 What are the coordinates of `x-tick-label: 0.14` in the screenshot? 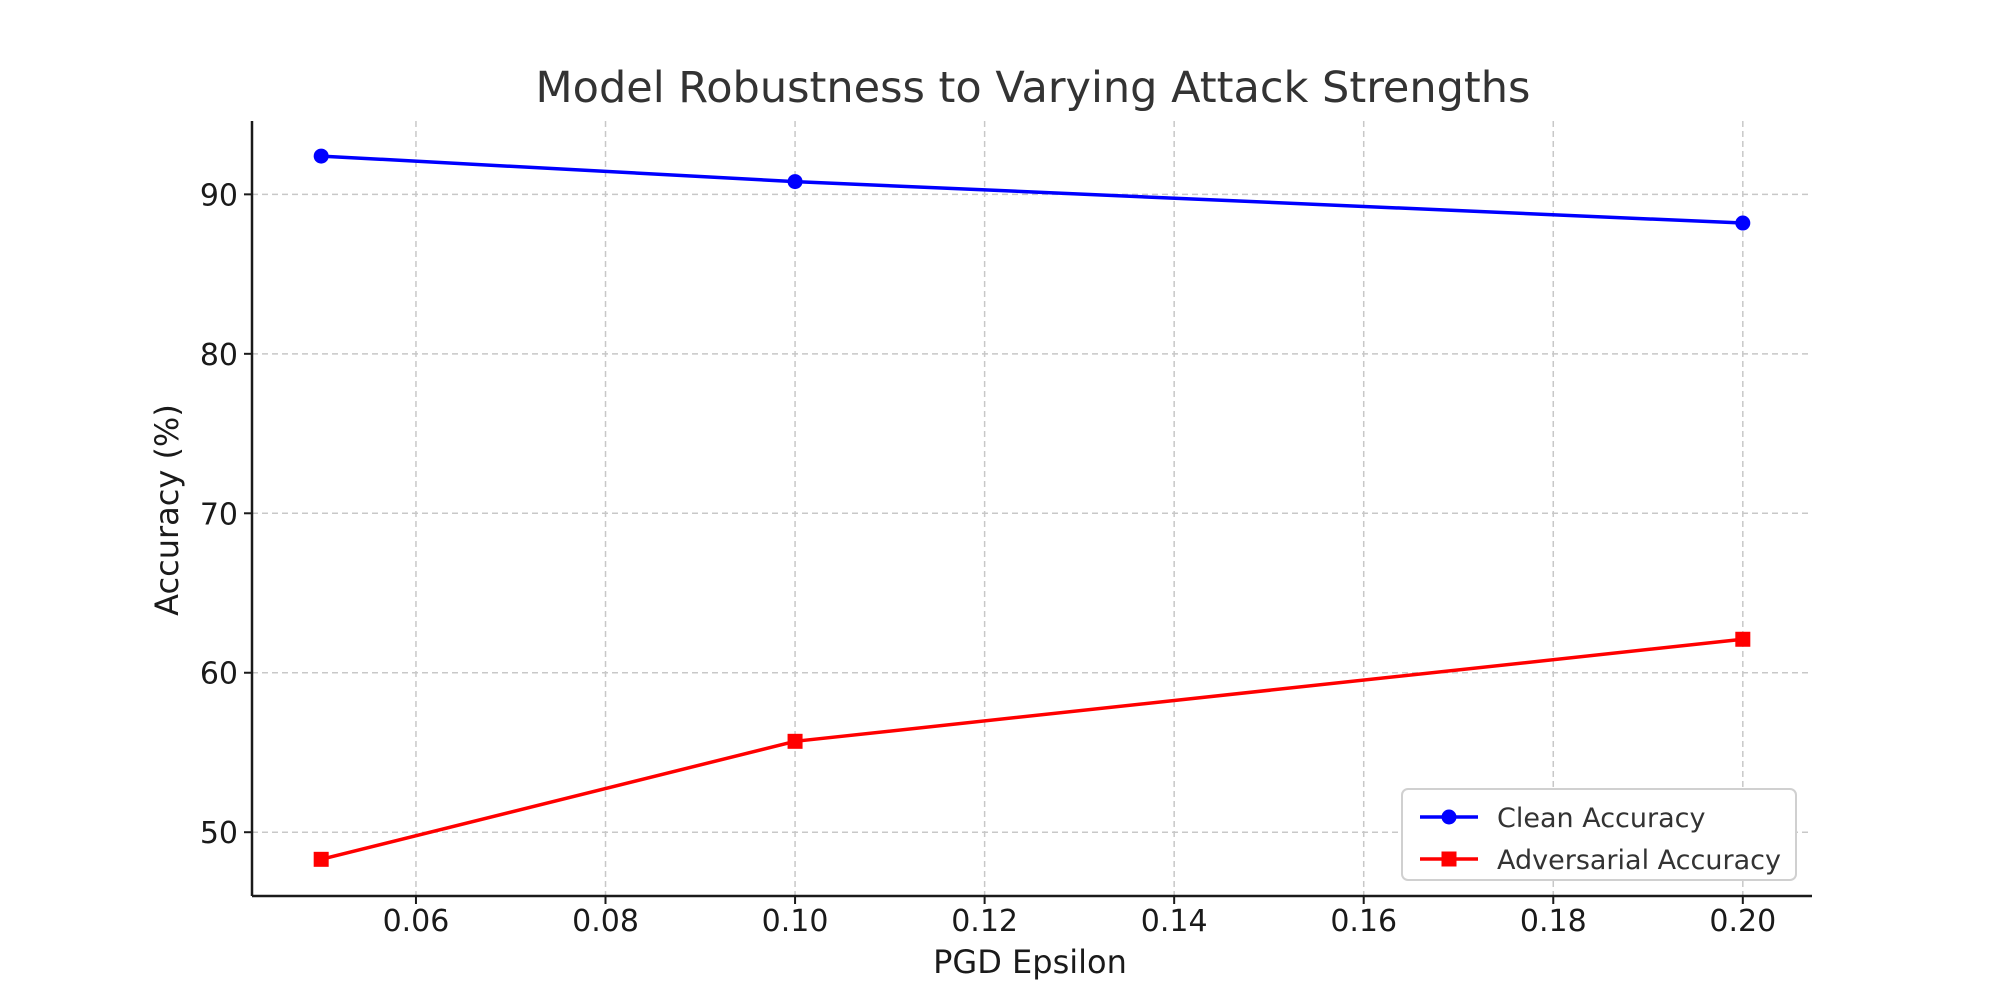 It's located at (1174, 921).